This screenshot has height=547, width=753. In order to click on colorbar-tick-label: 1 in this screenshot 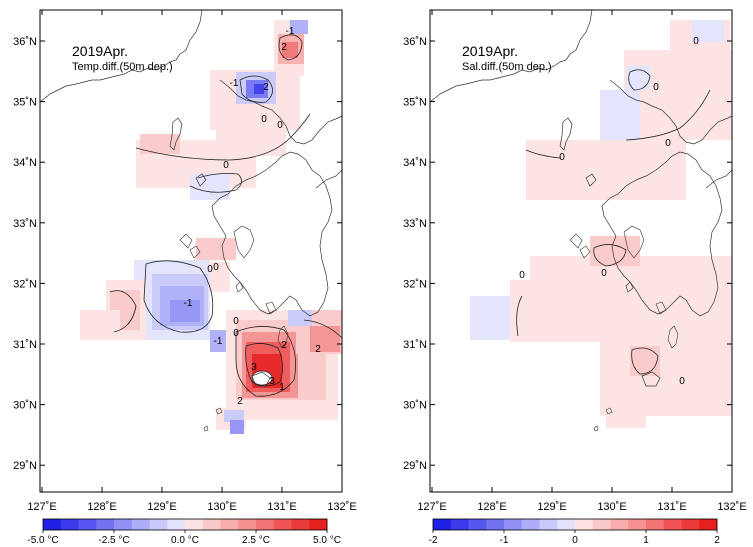, I will do `click(646, 540)`.